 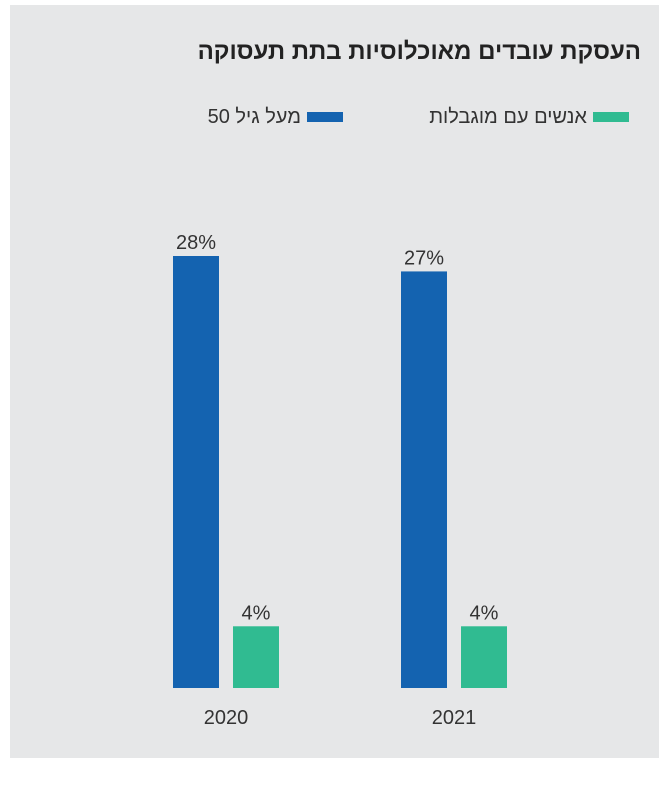 I want to click on data-label-2021-series-0: 27%, so click(x=424, y=258).